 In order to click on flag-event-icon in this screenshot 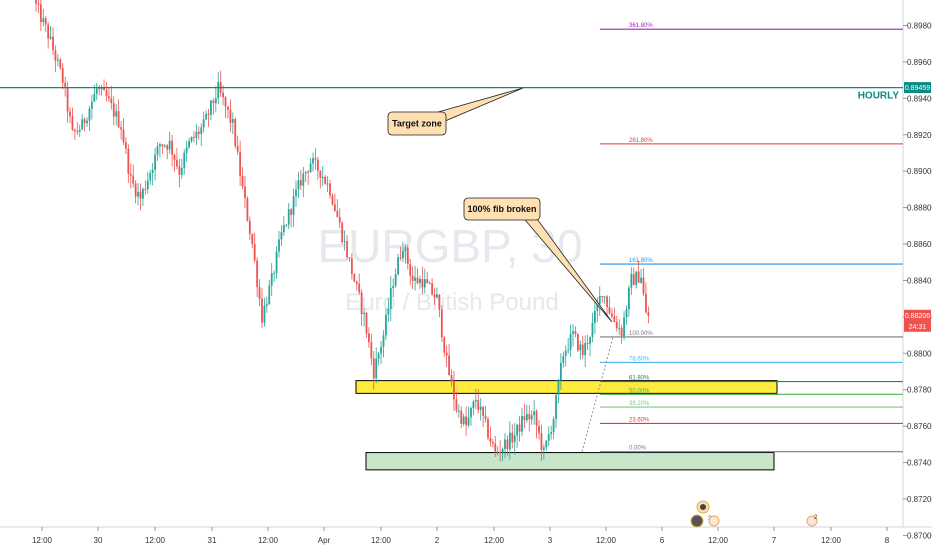, I will do `click(714, 521)`.